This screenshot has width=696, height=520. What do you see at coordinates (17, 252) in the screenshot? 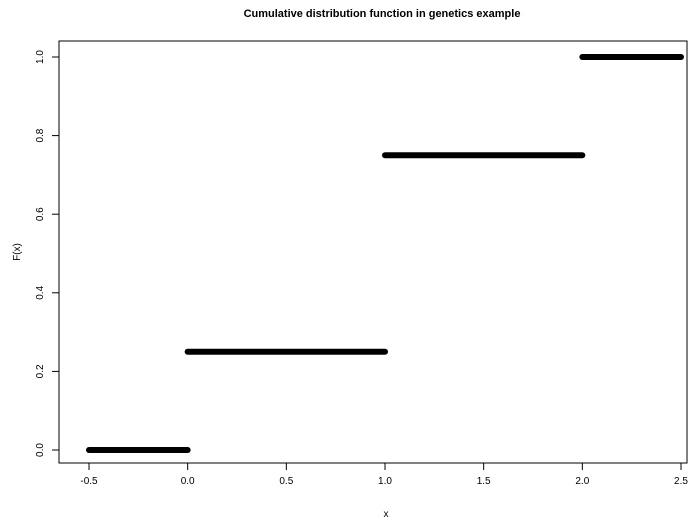
I see `y-axis-label: F(x)` at bounding box center [17, 252].